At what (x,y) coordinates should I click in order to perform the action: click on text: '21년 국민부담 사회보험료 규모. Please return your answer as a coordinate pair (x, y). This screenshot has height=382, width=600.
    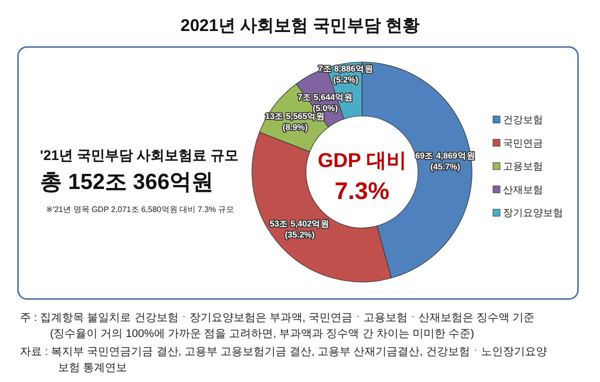
    Looking at the image, I should click on (139, 155).